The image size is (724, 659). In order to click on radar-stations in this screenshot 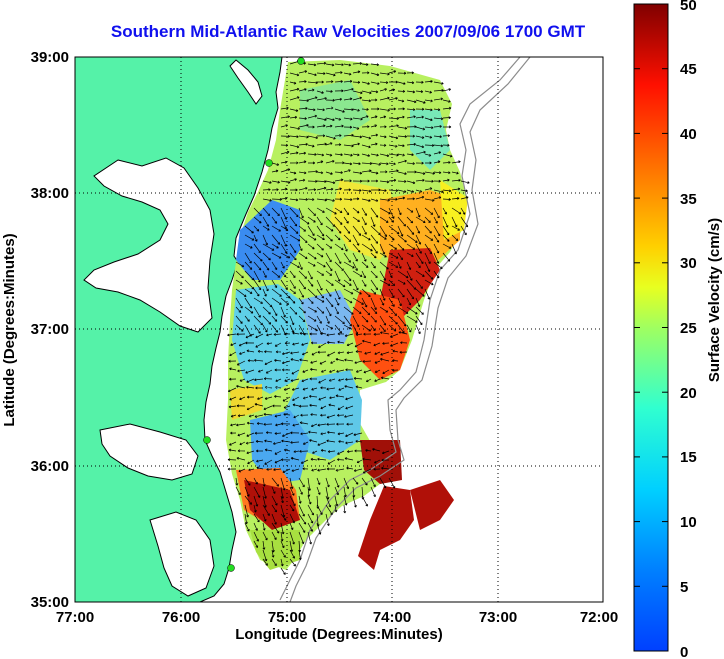, I will do `click(254, 314)`.